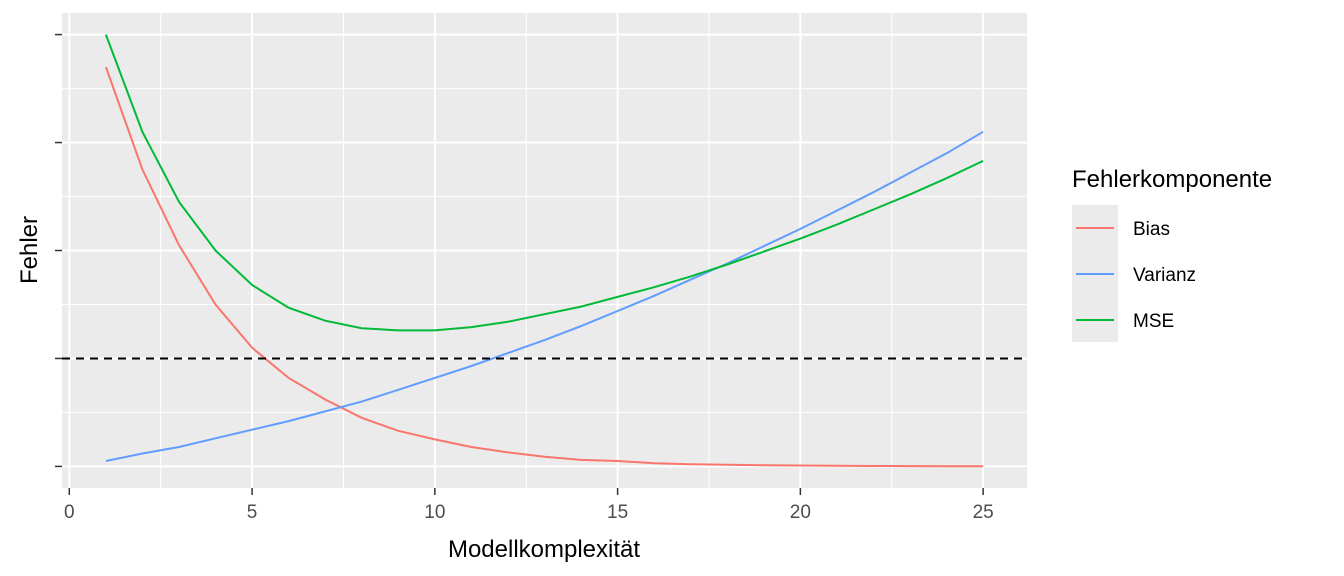 The width and height of the screenshot is (1344, 576). I want to click on x-tick-label: 10, so click(434, 512).